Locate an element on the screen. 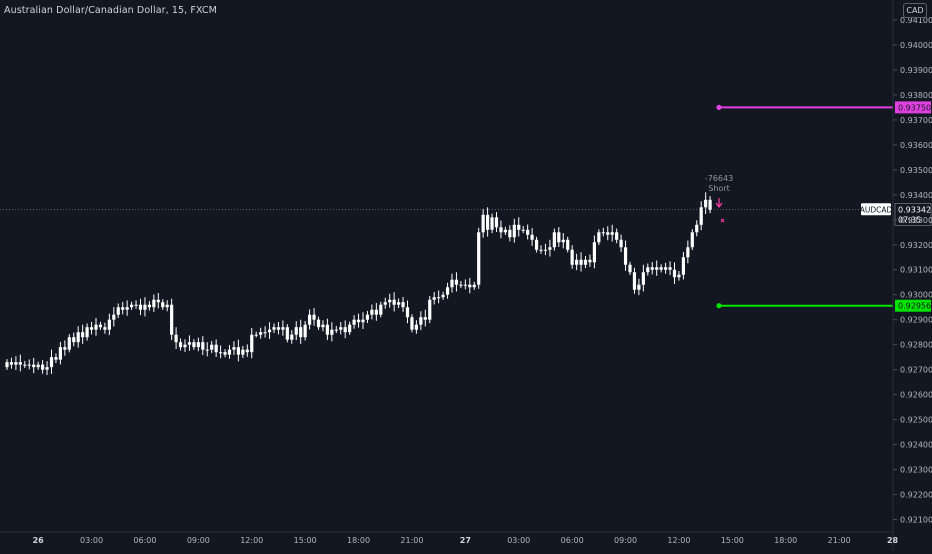  signal-value-label: -76643 is located at coordinates (719, 178).